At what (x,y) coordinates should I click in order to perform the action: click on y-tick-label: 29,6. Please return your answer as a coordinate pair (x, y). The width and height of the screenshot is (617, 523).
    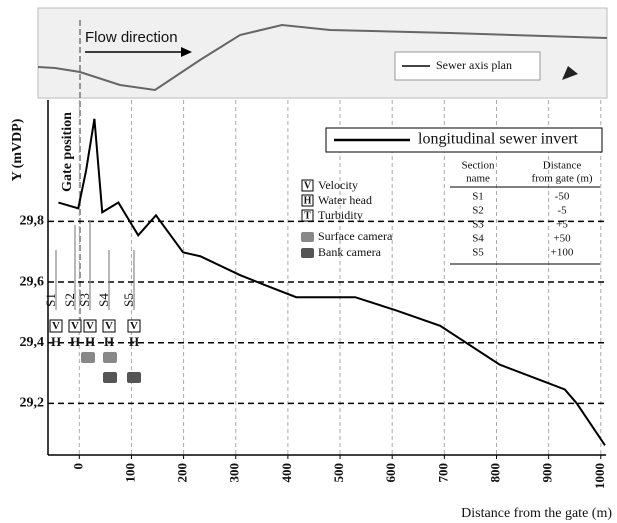
    Looking at the image, I should click on (32, 281).